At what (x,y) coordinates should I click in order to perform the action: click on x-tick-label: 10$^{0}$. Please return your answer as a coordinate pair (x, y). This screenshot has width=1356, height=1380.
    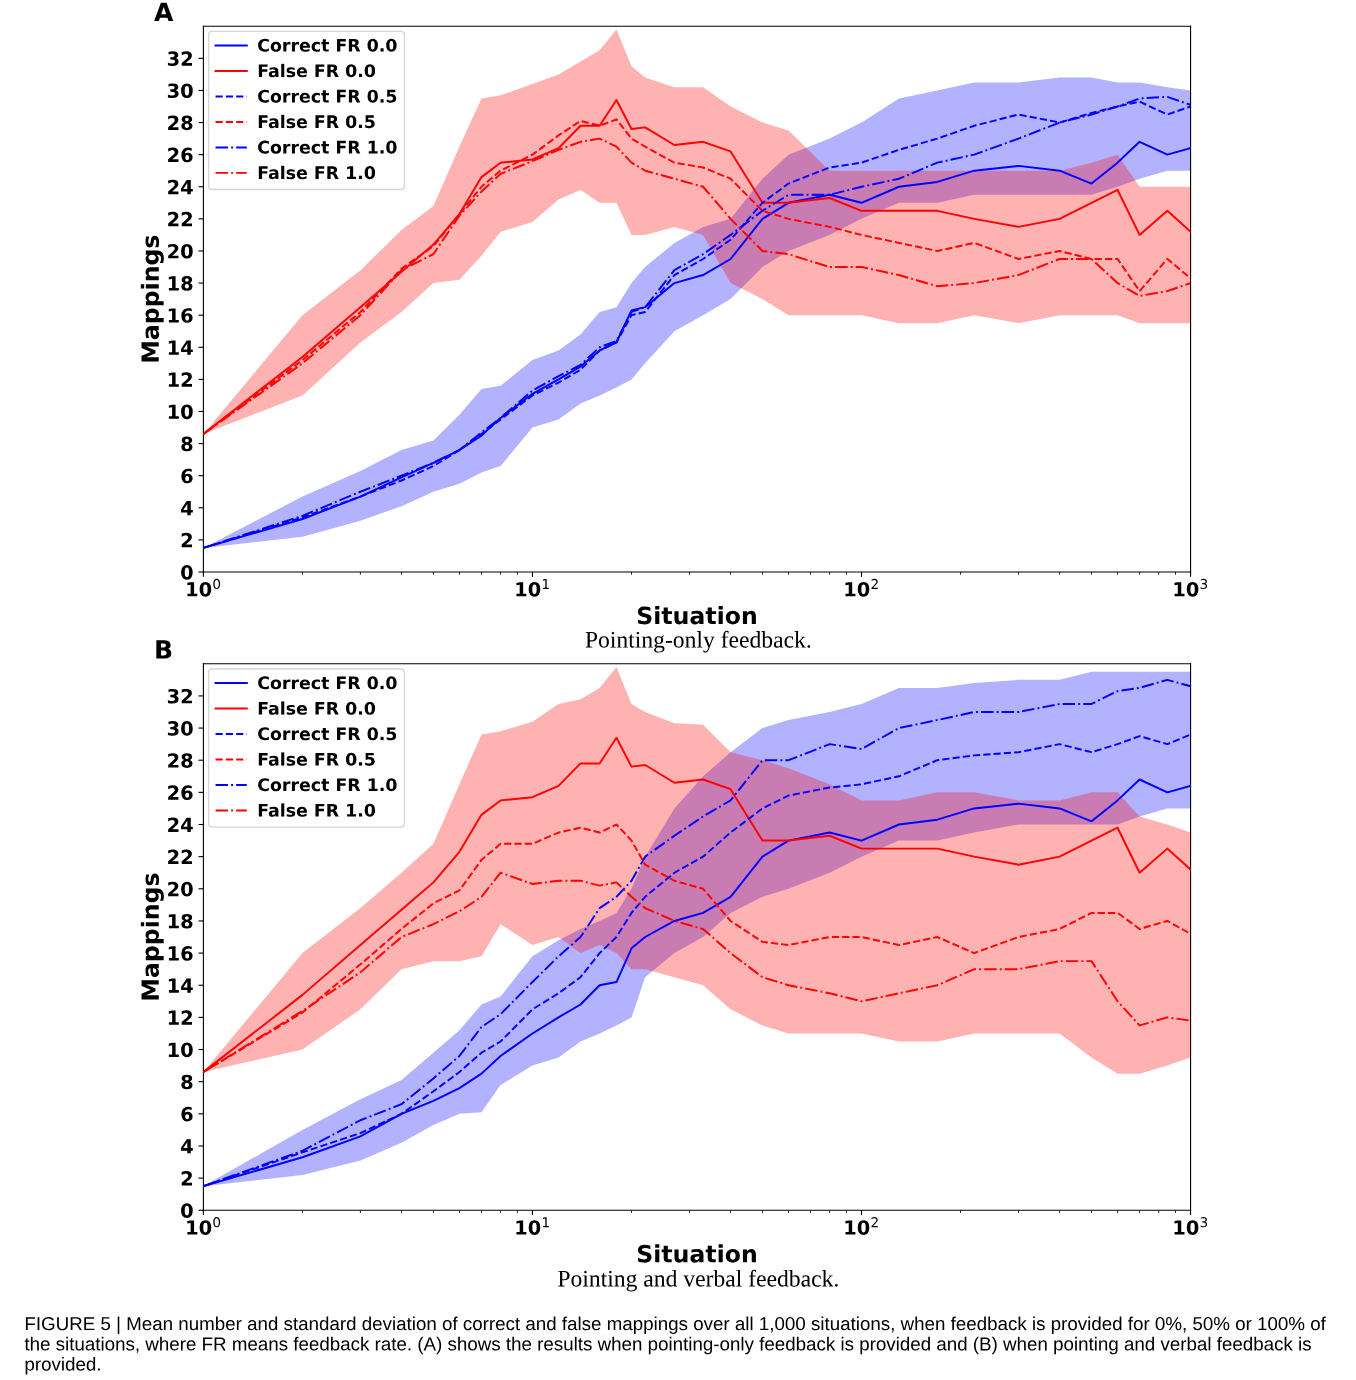
    Looking at the image, I should click on (204, 1226).